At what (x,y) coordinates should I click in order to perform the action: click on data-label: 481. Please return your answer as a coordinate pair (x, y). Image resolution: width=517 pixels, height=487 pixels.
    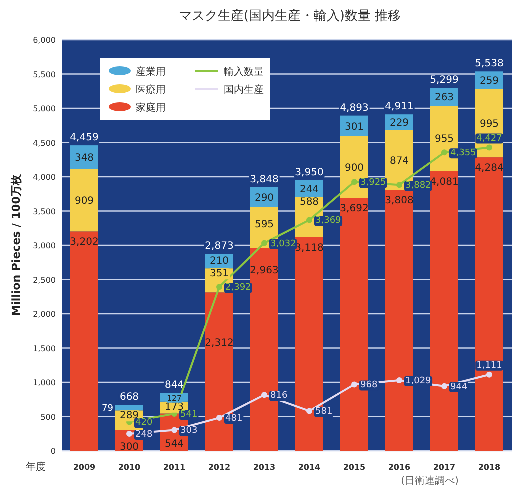
    Looking at the image, I should click on (234, 419).